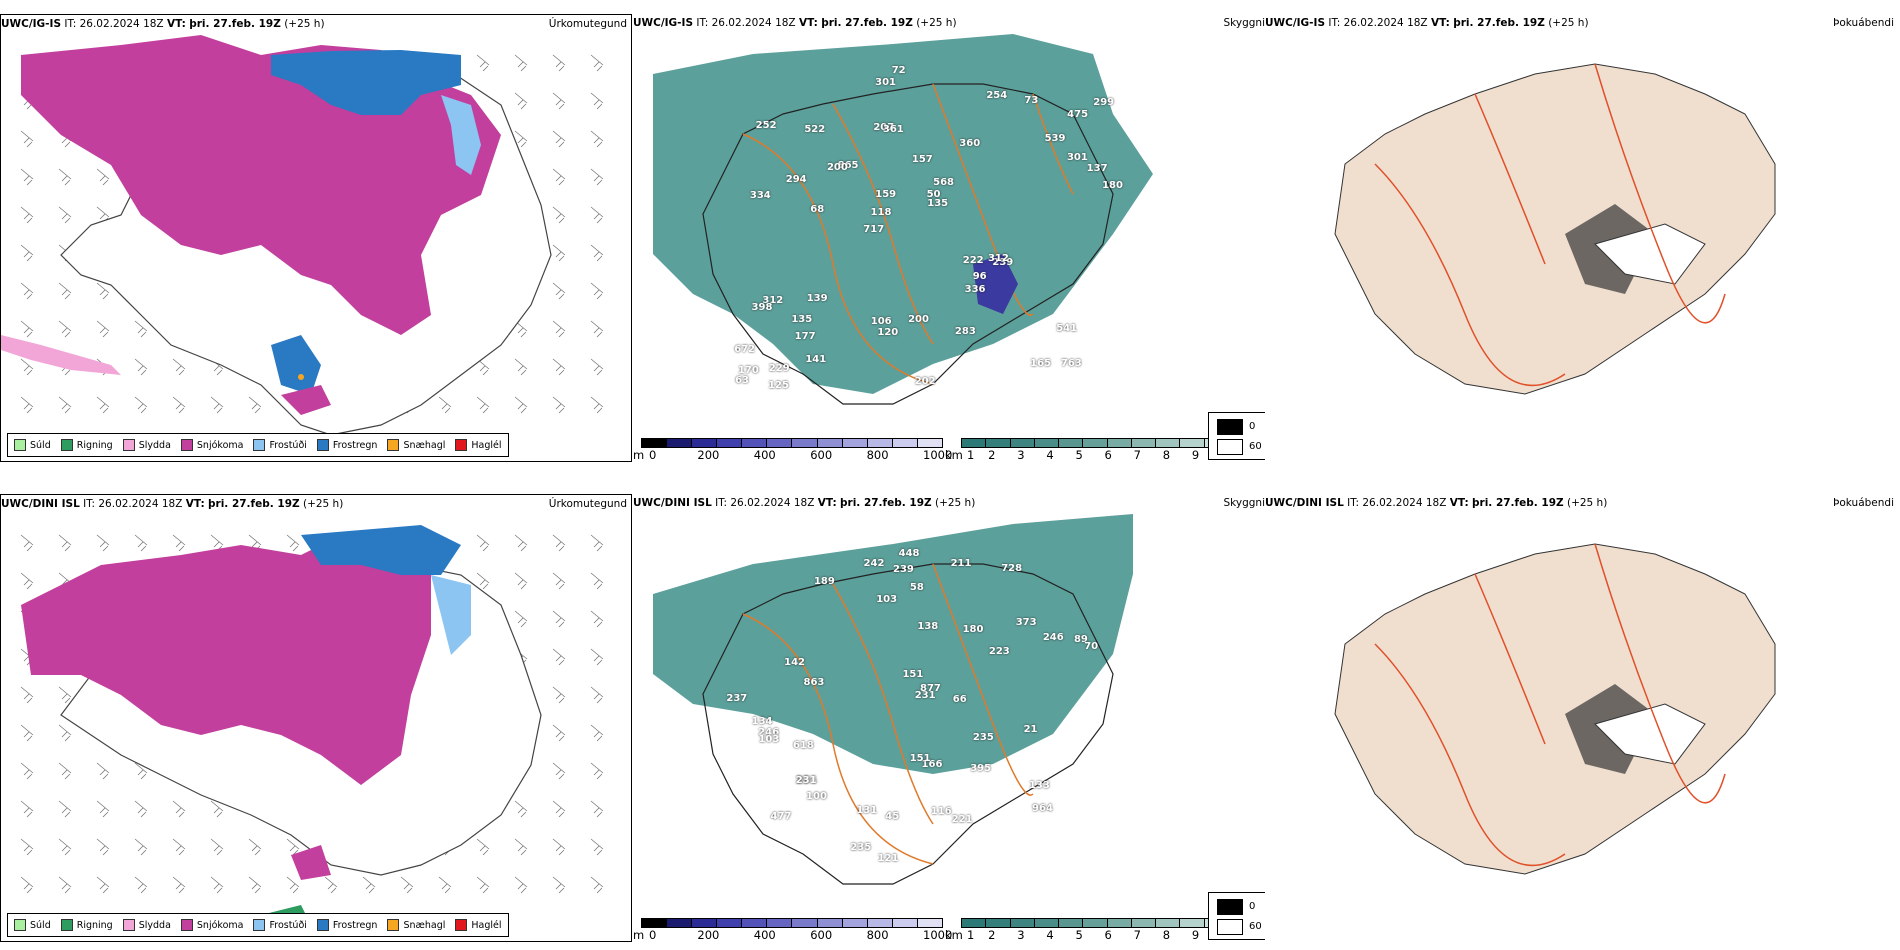 This screenshot has height=950, width=1900. I want to click on cloud-base-label: 180, so click(1112, 185).